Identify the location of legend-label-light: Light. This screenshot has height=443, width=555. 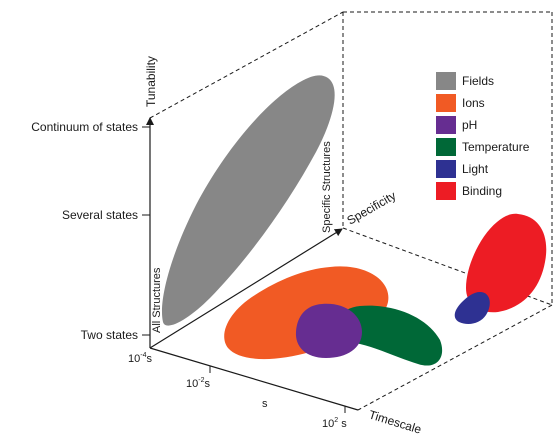
(475, 169).